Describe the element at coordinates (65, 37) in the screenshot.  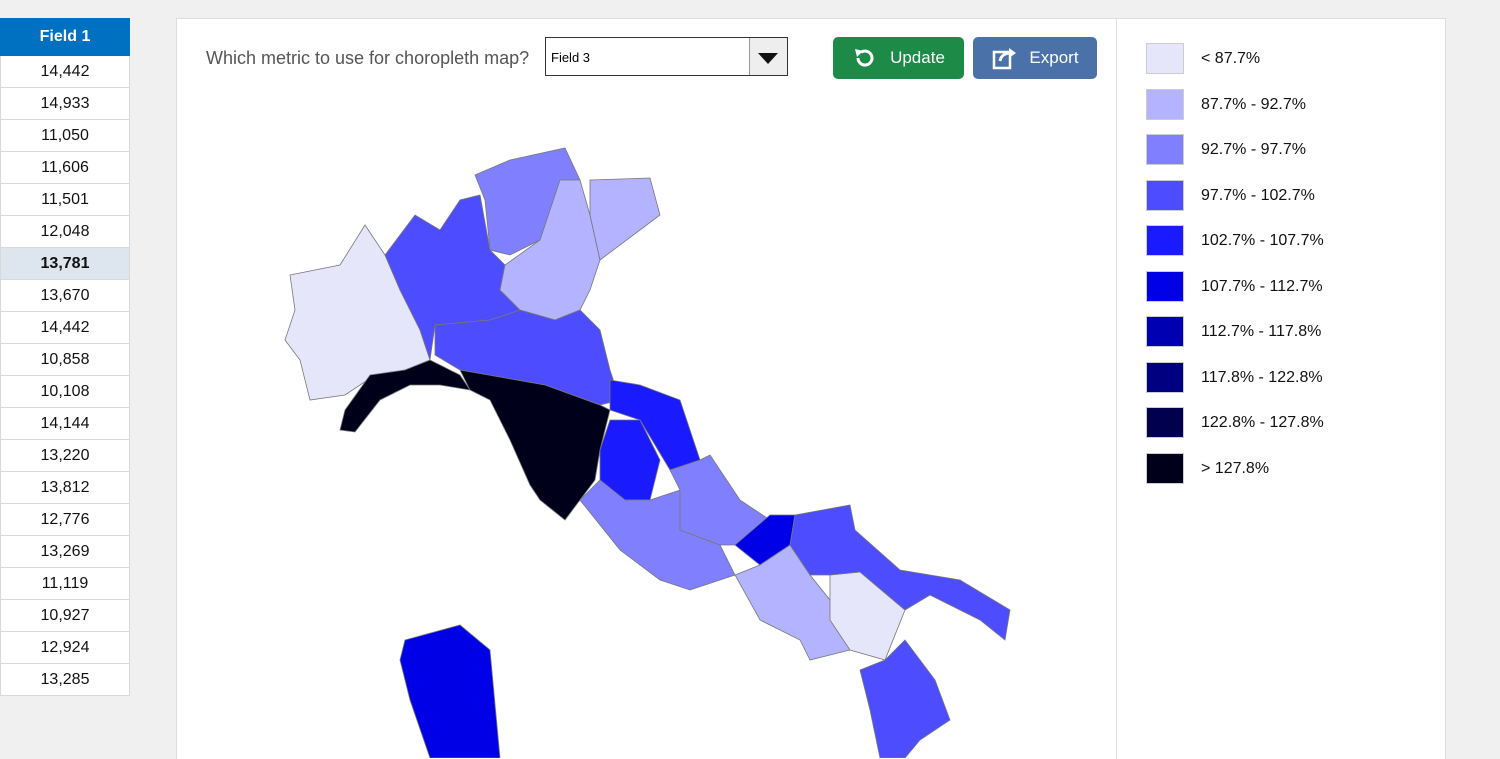
I see `table-header: Field 1` at that location.